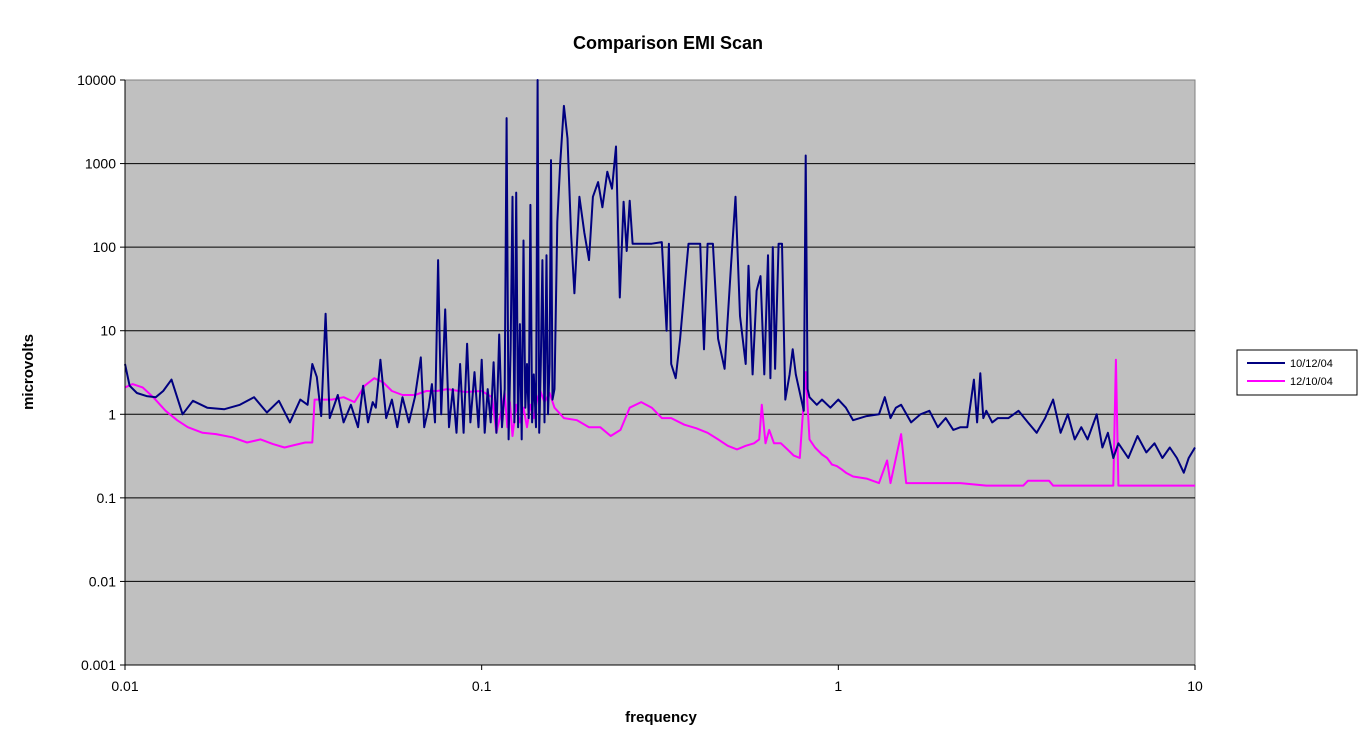 The width and height of the screenshot is (1358, 753). Describe the element at coordinates (657, 679) in the screenshot. I see `x-axis-ticks: 0.01 0.1 1 10` at that location.